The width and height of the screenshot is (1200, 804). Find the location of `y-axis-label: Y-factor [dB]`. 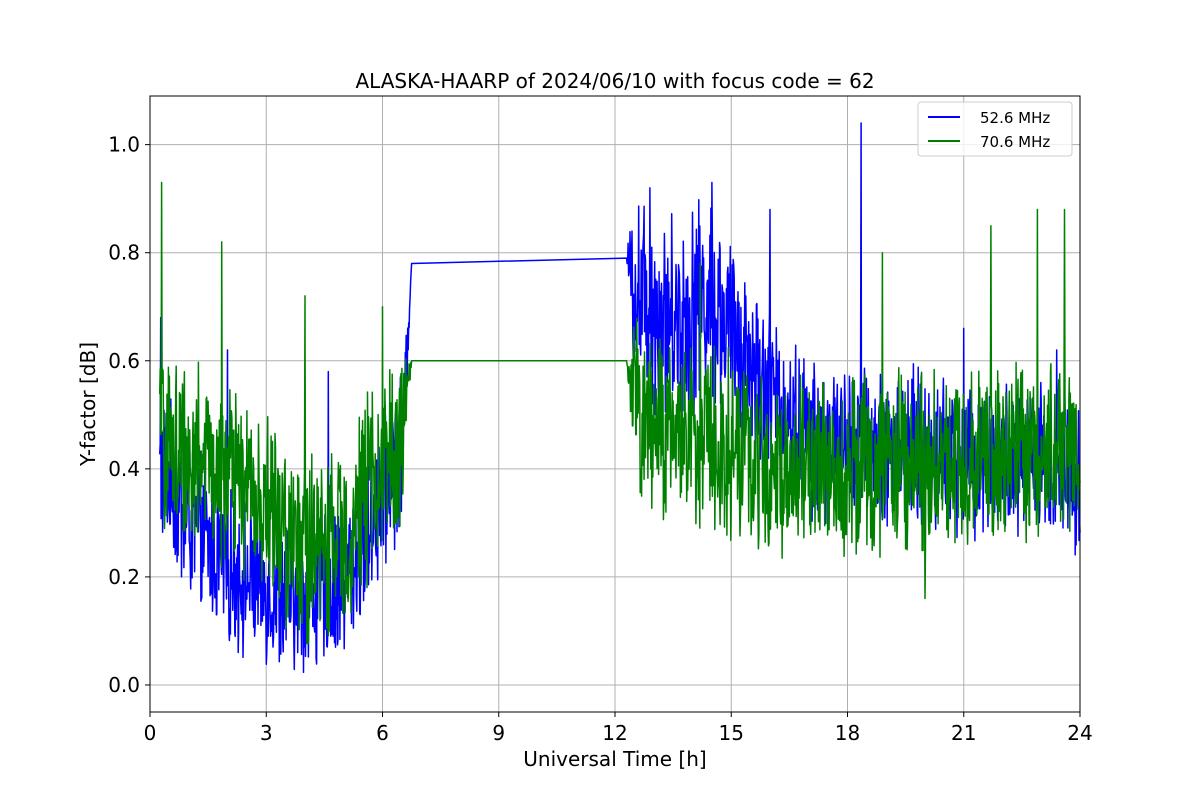

y-axis-label: Y-factor [dB] is located at coordinates (88, 404).